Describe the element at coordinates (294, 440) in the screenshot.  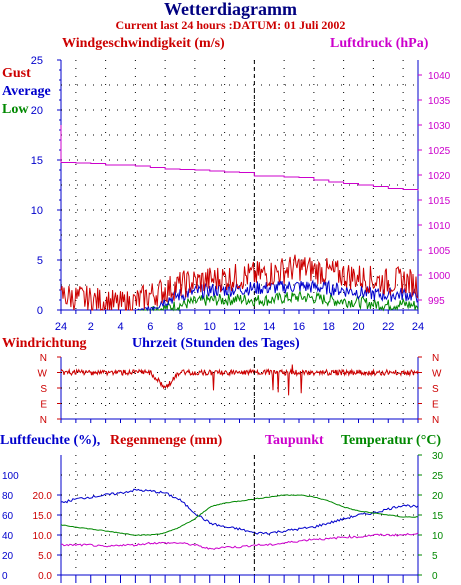
I see `dewpoint-title: Taupunkt` at that location.